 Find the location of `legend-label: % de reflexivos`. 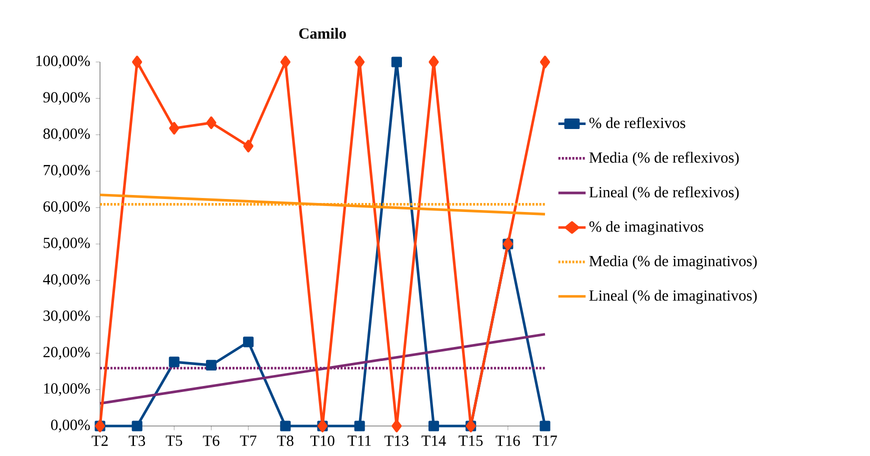

legend-label: % de reflexivos is located at coordinates (637, 122).